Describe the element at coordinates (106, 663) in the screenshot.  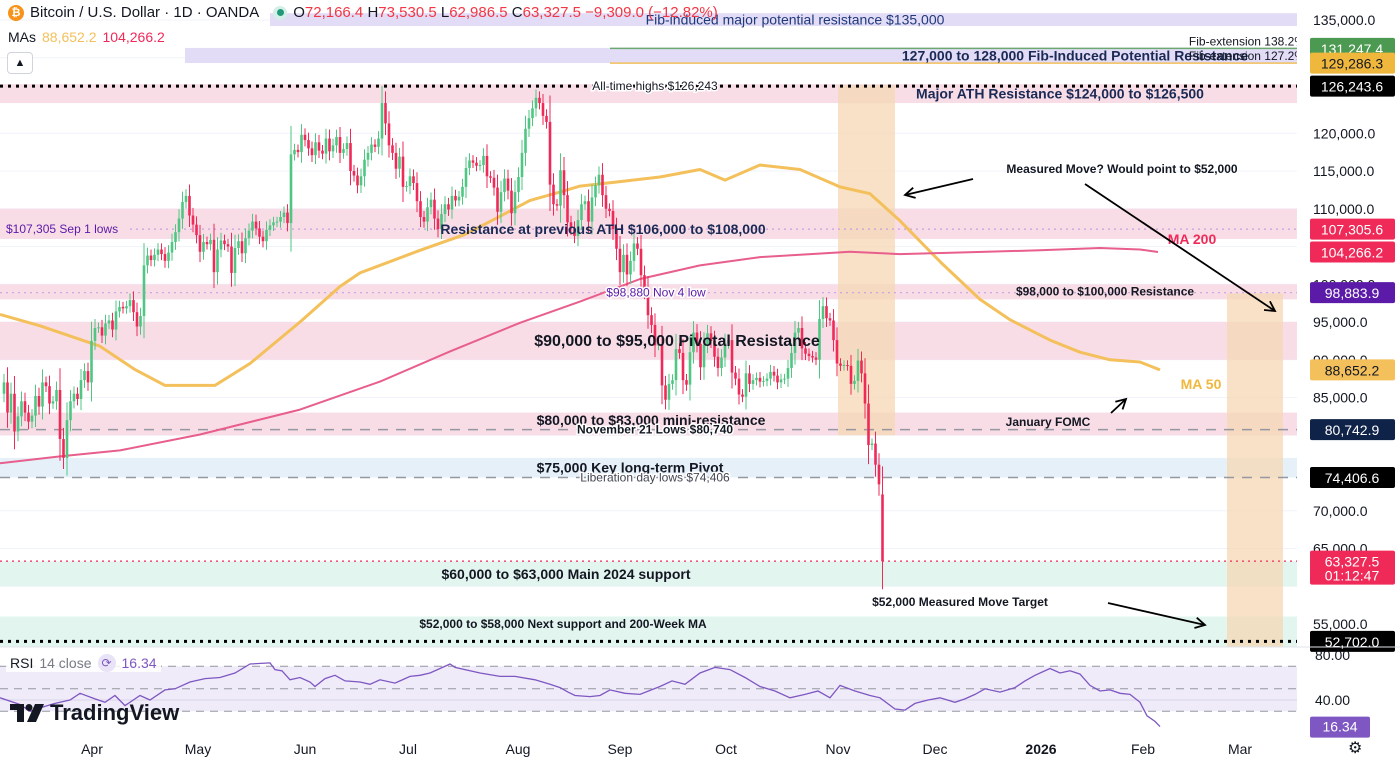
I see `sync-icon: ⟳` at that location.